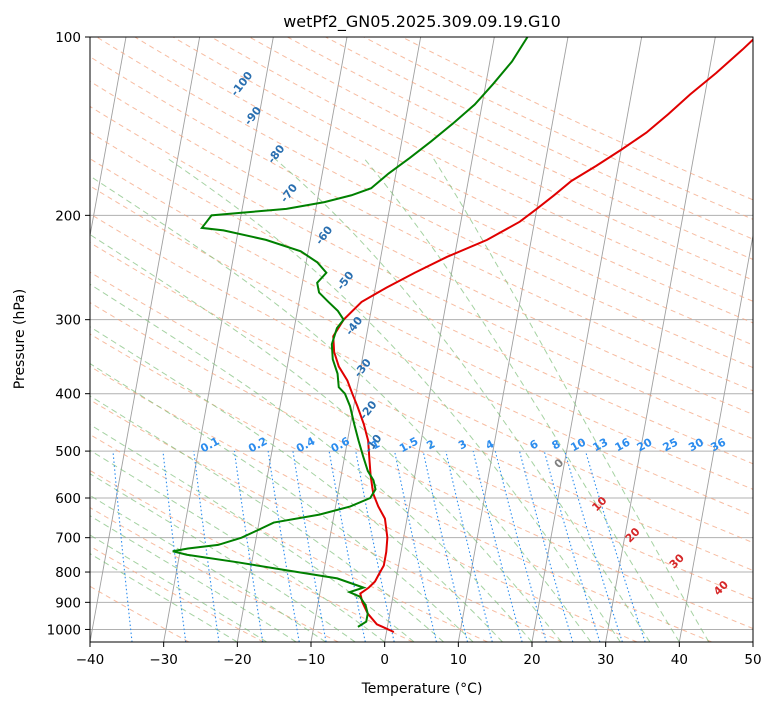 This screenshot has width=775, height=708. Describe the element at coordinates (422, 689) in the screenshot. I see `x-axis-label: Temperature (°C)` at that location.